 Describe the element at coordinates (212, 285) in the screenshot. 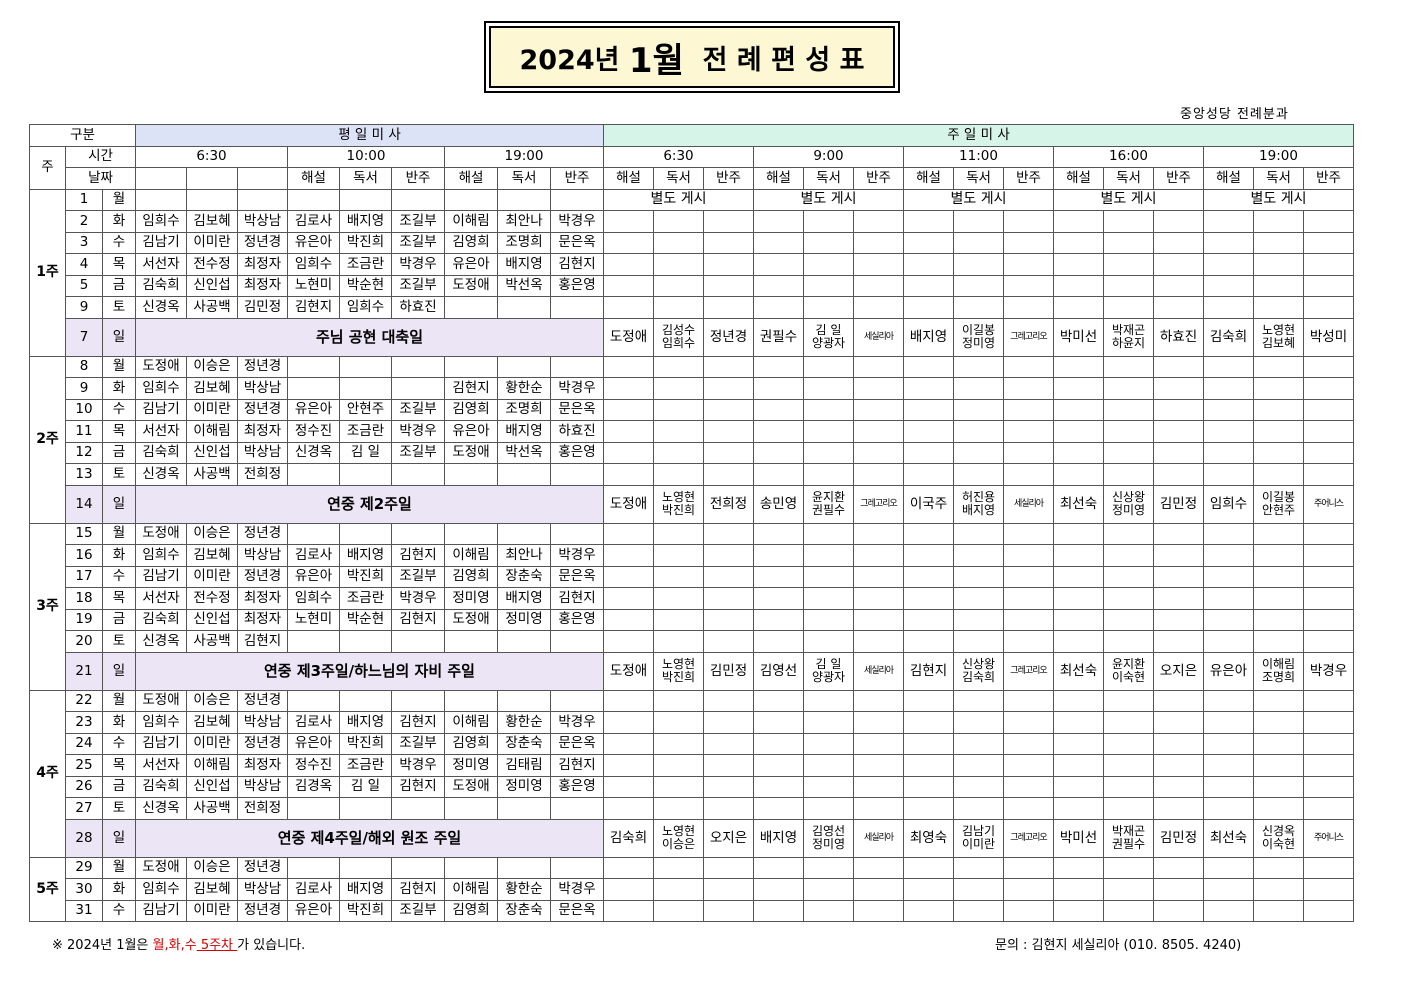

I see `name-cell: 신인섭` at that location.